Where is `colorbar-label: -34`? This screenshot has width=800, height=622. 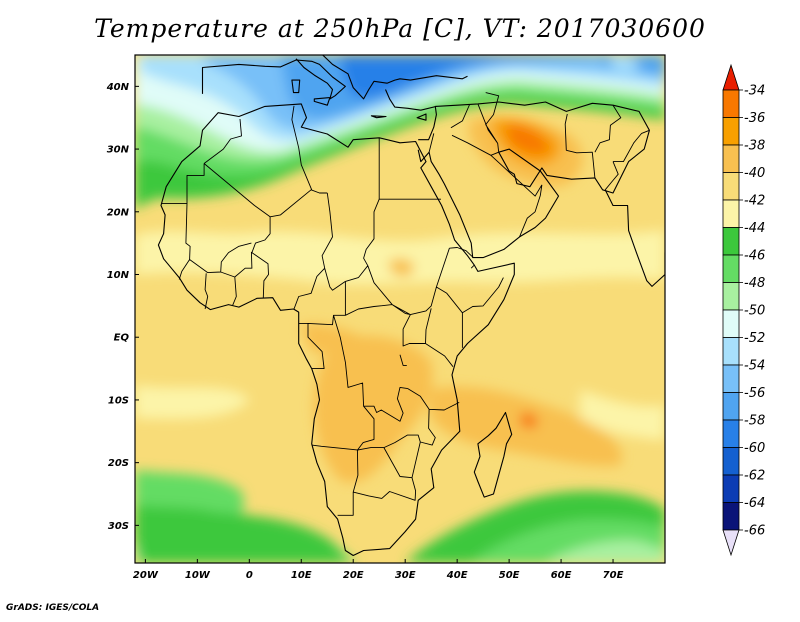
colorbar-label: -34 is located at coordinates (754, 91).